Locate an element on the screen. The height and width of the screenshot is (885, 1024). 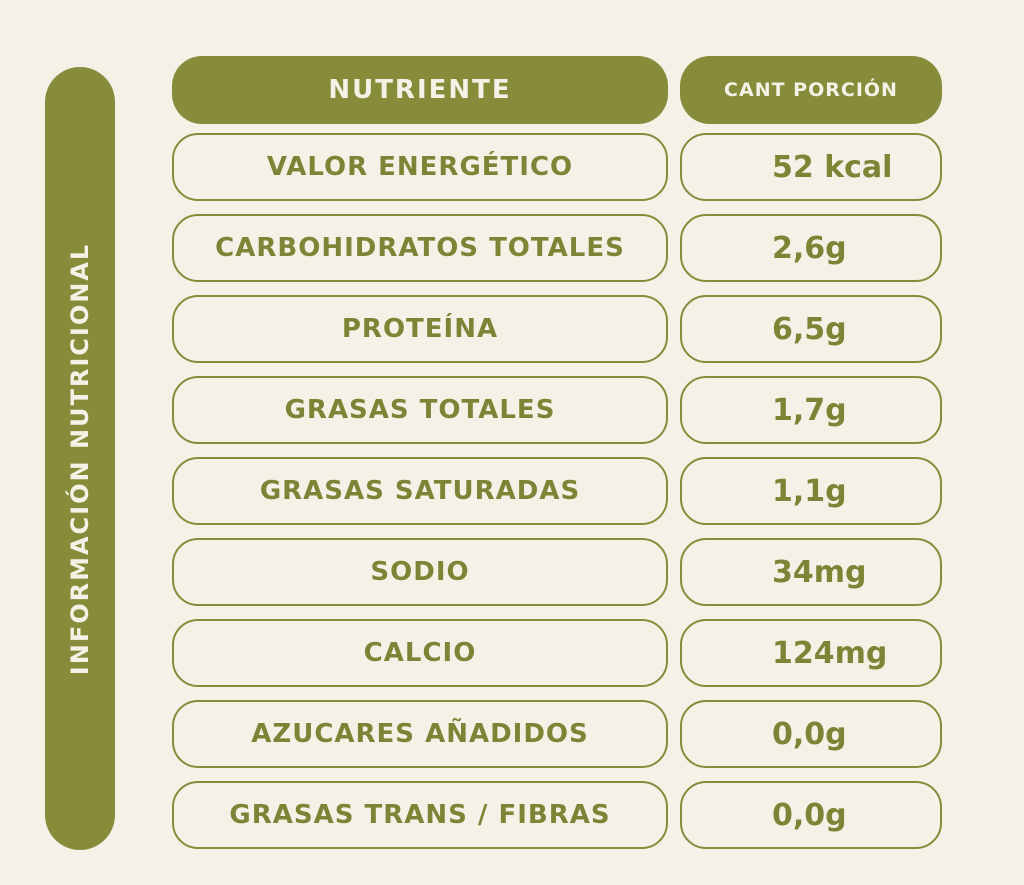
nutrient-amount: 52 kcal is located at coordinates (811, 167).